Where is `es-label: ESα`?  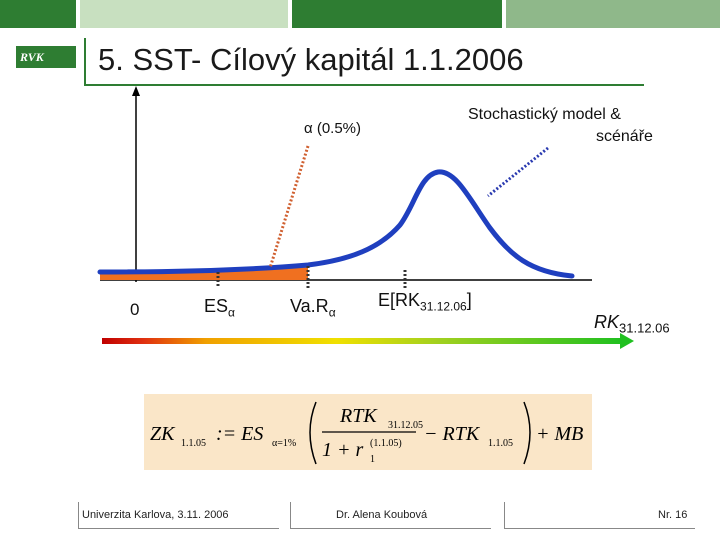 es-label: ESα is located at coordinates (219, 308).